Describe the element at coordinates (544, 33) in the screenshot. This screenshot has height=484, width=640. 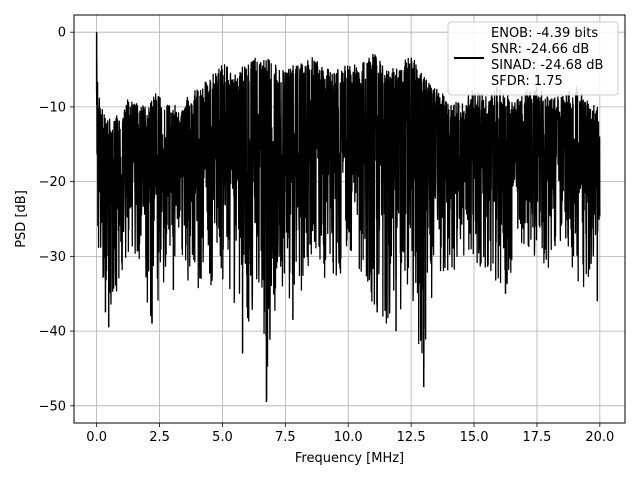
I see `legend-entry-enob: ENOB: -4.39 bits` at that location.